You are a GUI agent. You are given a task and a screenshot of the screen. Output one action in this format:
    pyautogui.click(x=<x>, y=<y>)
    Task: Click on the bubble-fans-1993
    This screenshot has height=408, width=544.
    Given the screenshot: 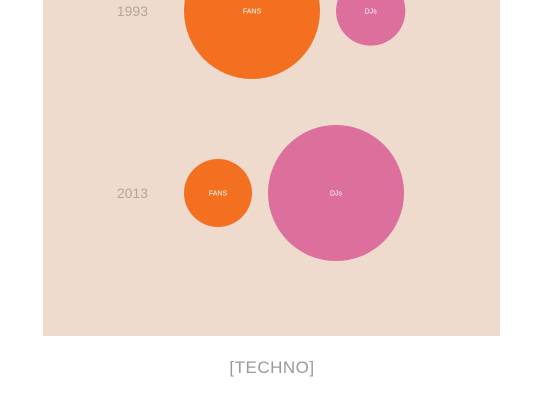 What is the action you would take?
    pyautogui.click(x=252, y=39)
    